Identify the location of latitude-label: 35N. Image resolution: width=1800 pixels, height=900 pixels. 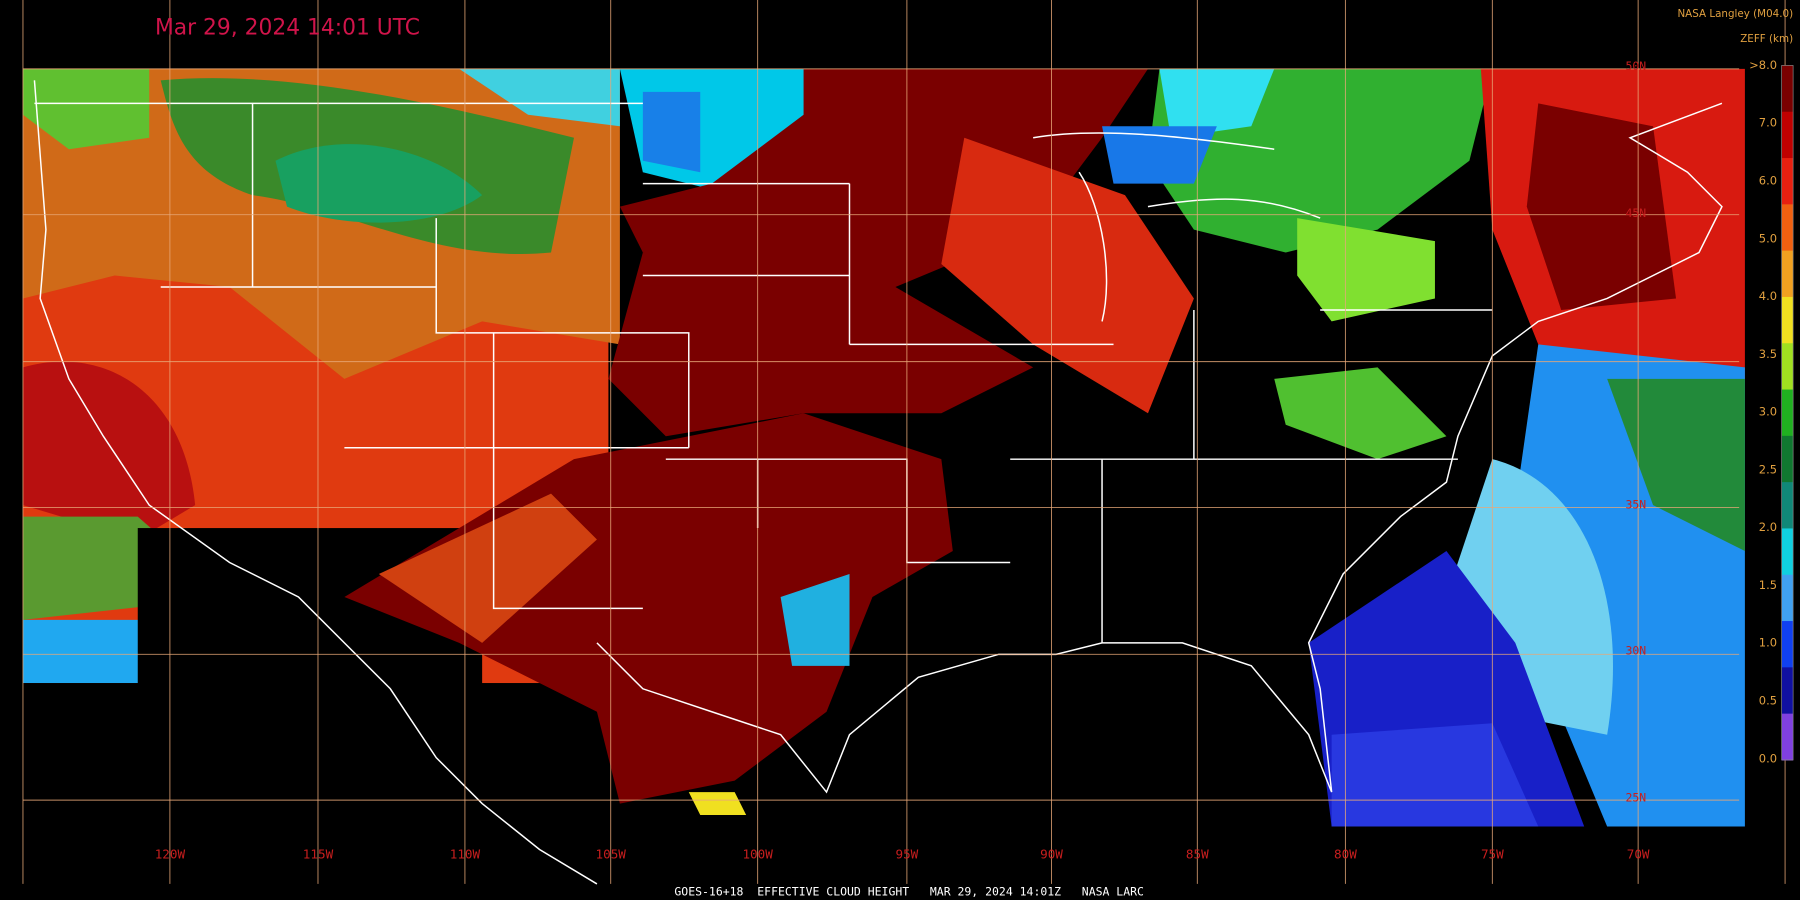
(1635, 505).